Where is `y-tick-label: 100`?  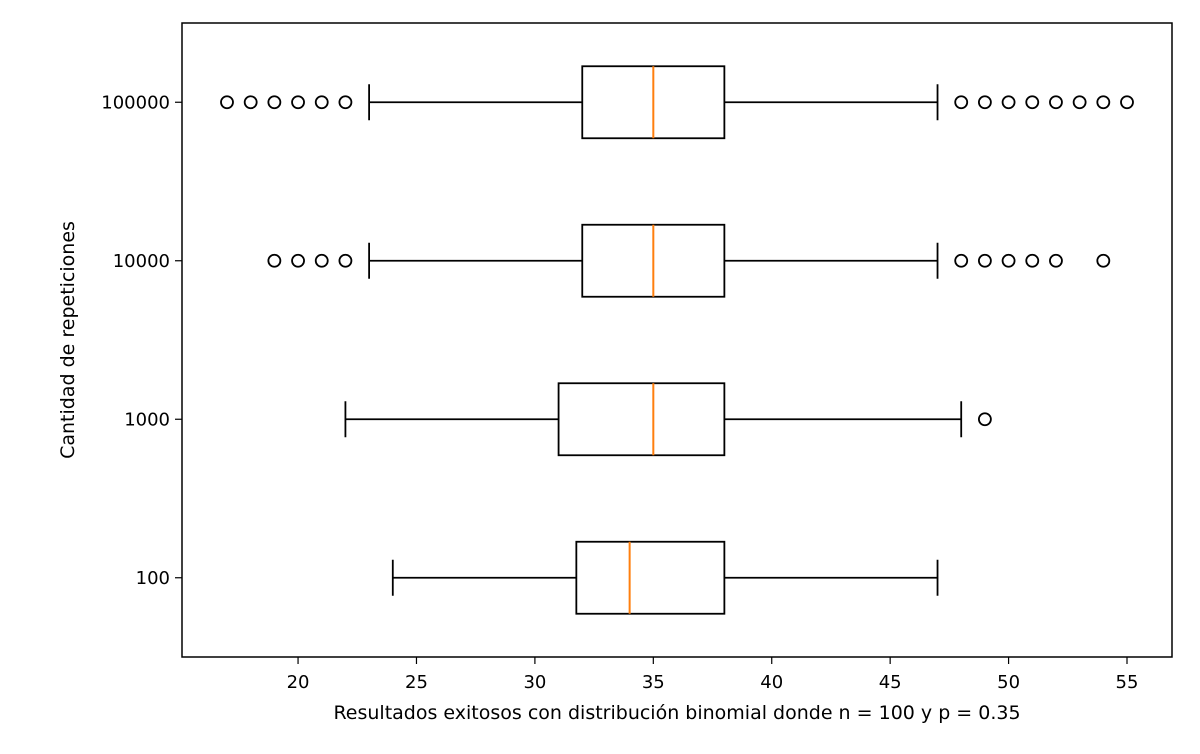
y-tick-label: 100 is located at coordinates (153, 578).